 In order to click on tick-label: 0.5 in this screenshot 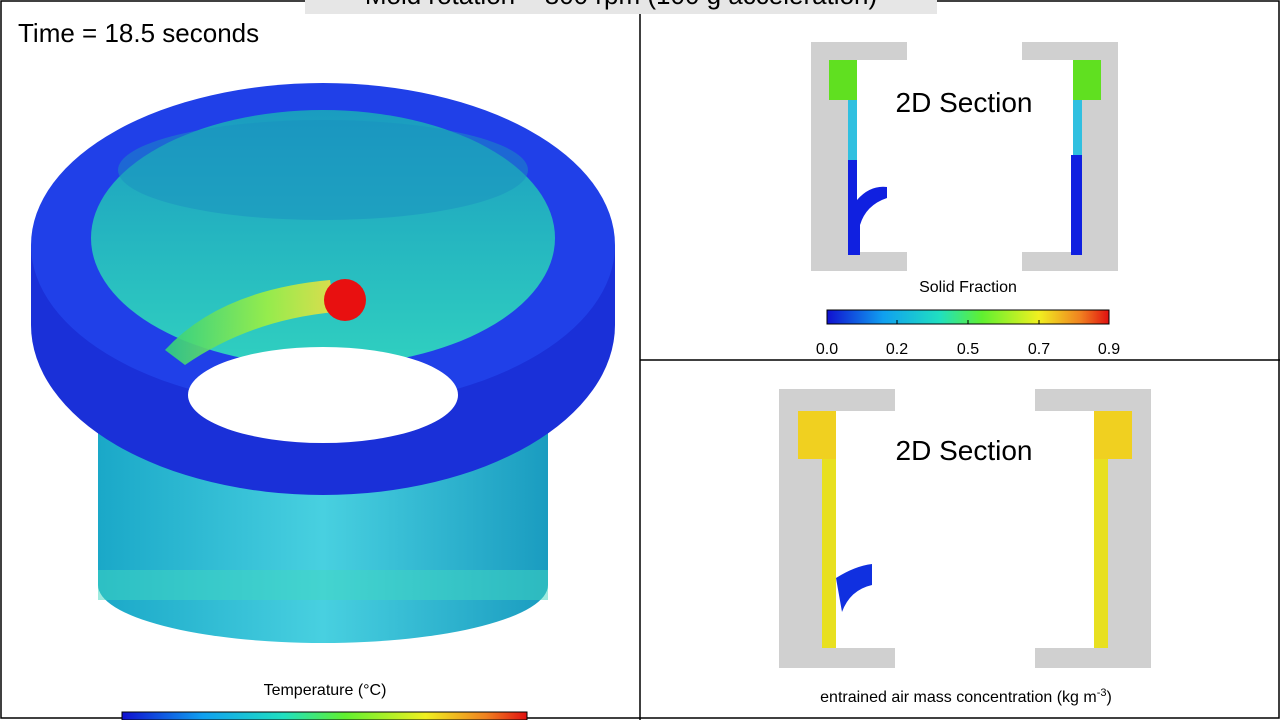, I will do `click(968, 349)`.